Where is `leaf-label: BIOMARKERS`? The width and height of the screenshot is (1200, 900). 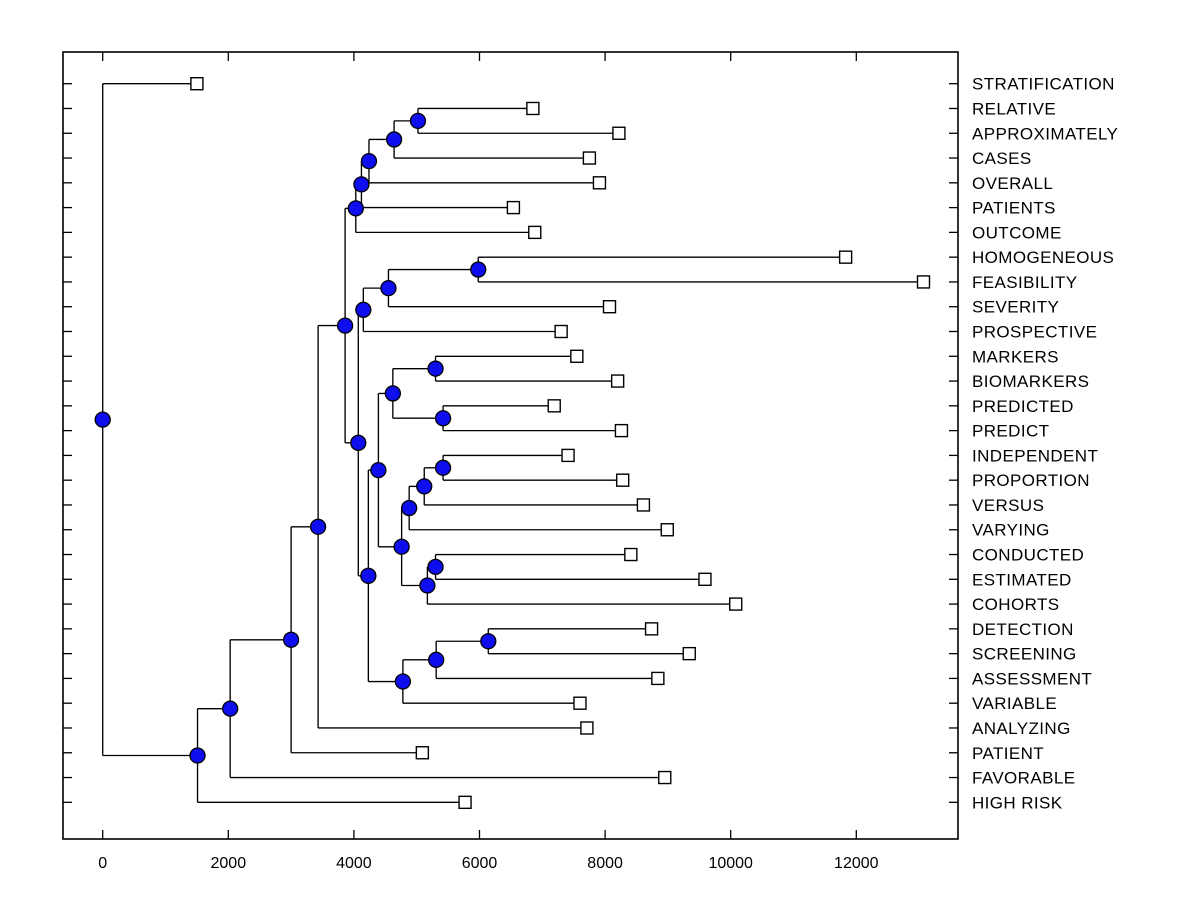
leaf-label: BIOMARKERS is located at coordinates (1030, 381).